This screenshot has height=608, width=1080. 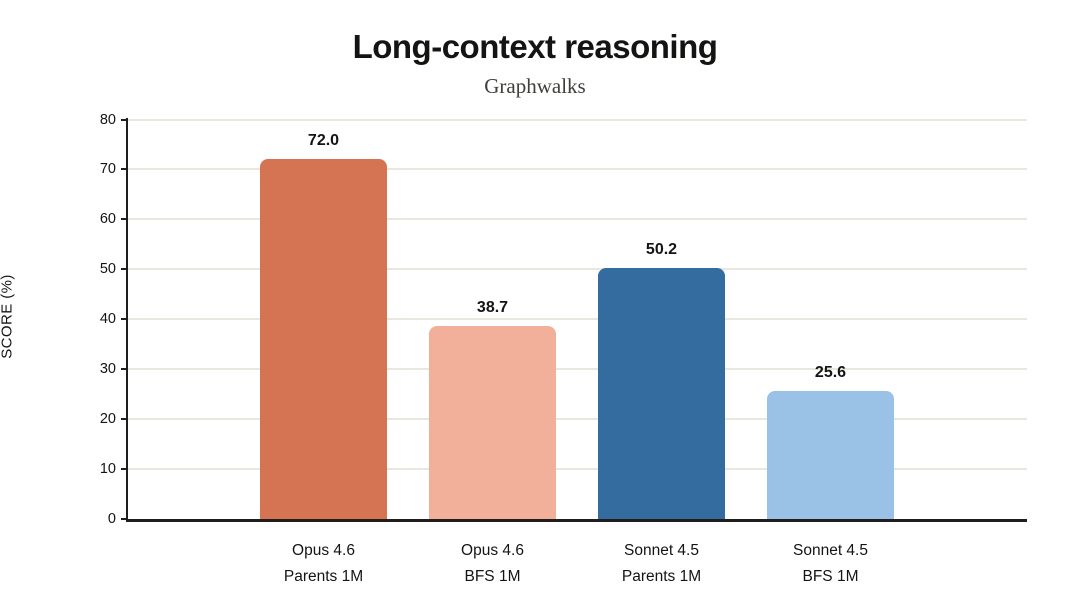 I want to click on x-axis-category-label: Sonnet 4.5 BFS 1M, so click(x=831, y=564).